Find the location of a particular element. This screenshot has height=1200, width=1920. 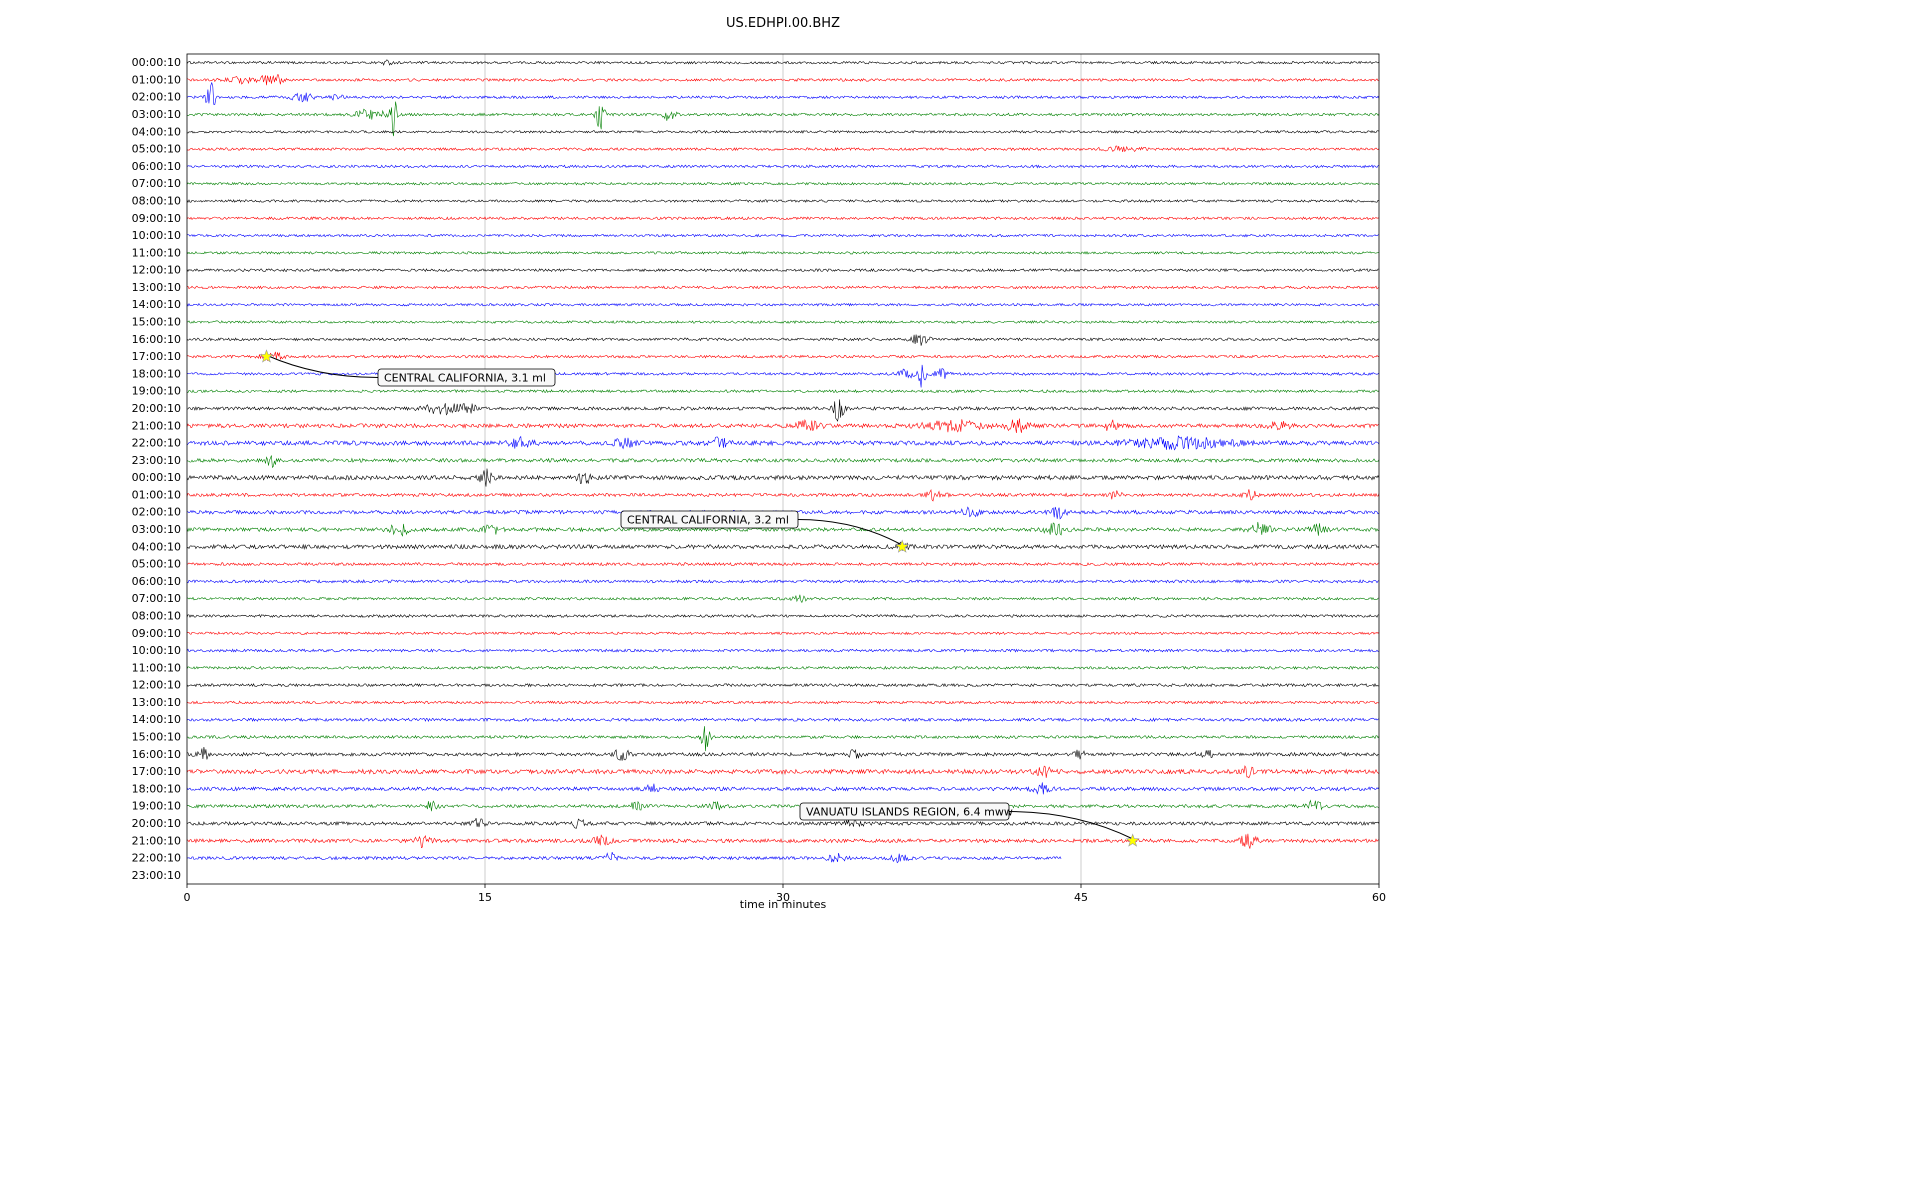

event-annotation-label: CENTRAL CALIFORNIA, 3.1 ml is located at coordinates (465, 378).